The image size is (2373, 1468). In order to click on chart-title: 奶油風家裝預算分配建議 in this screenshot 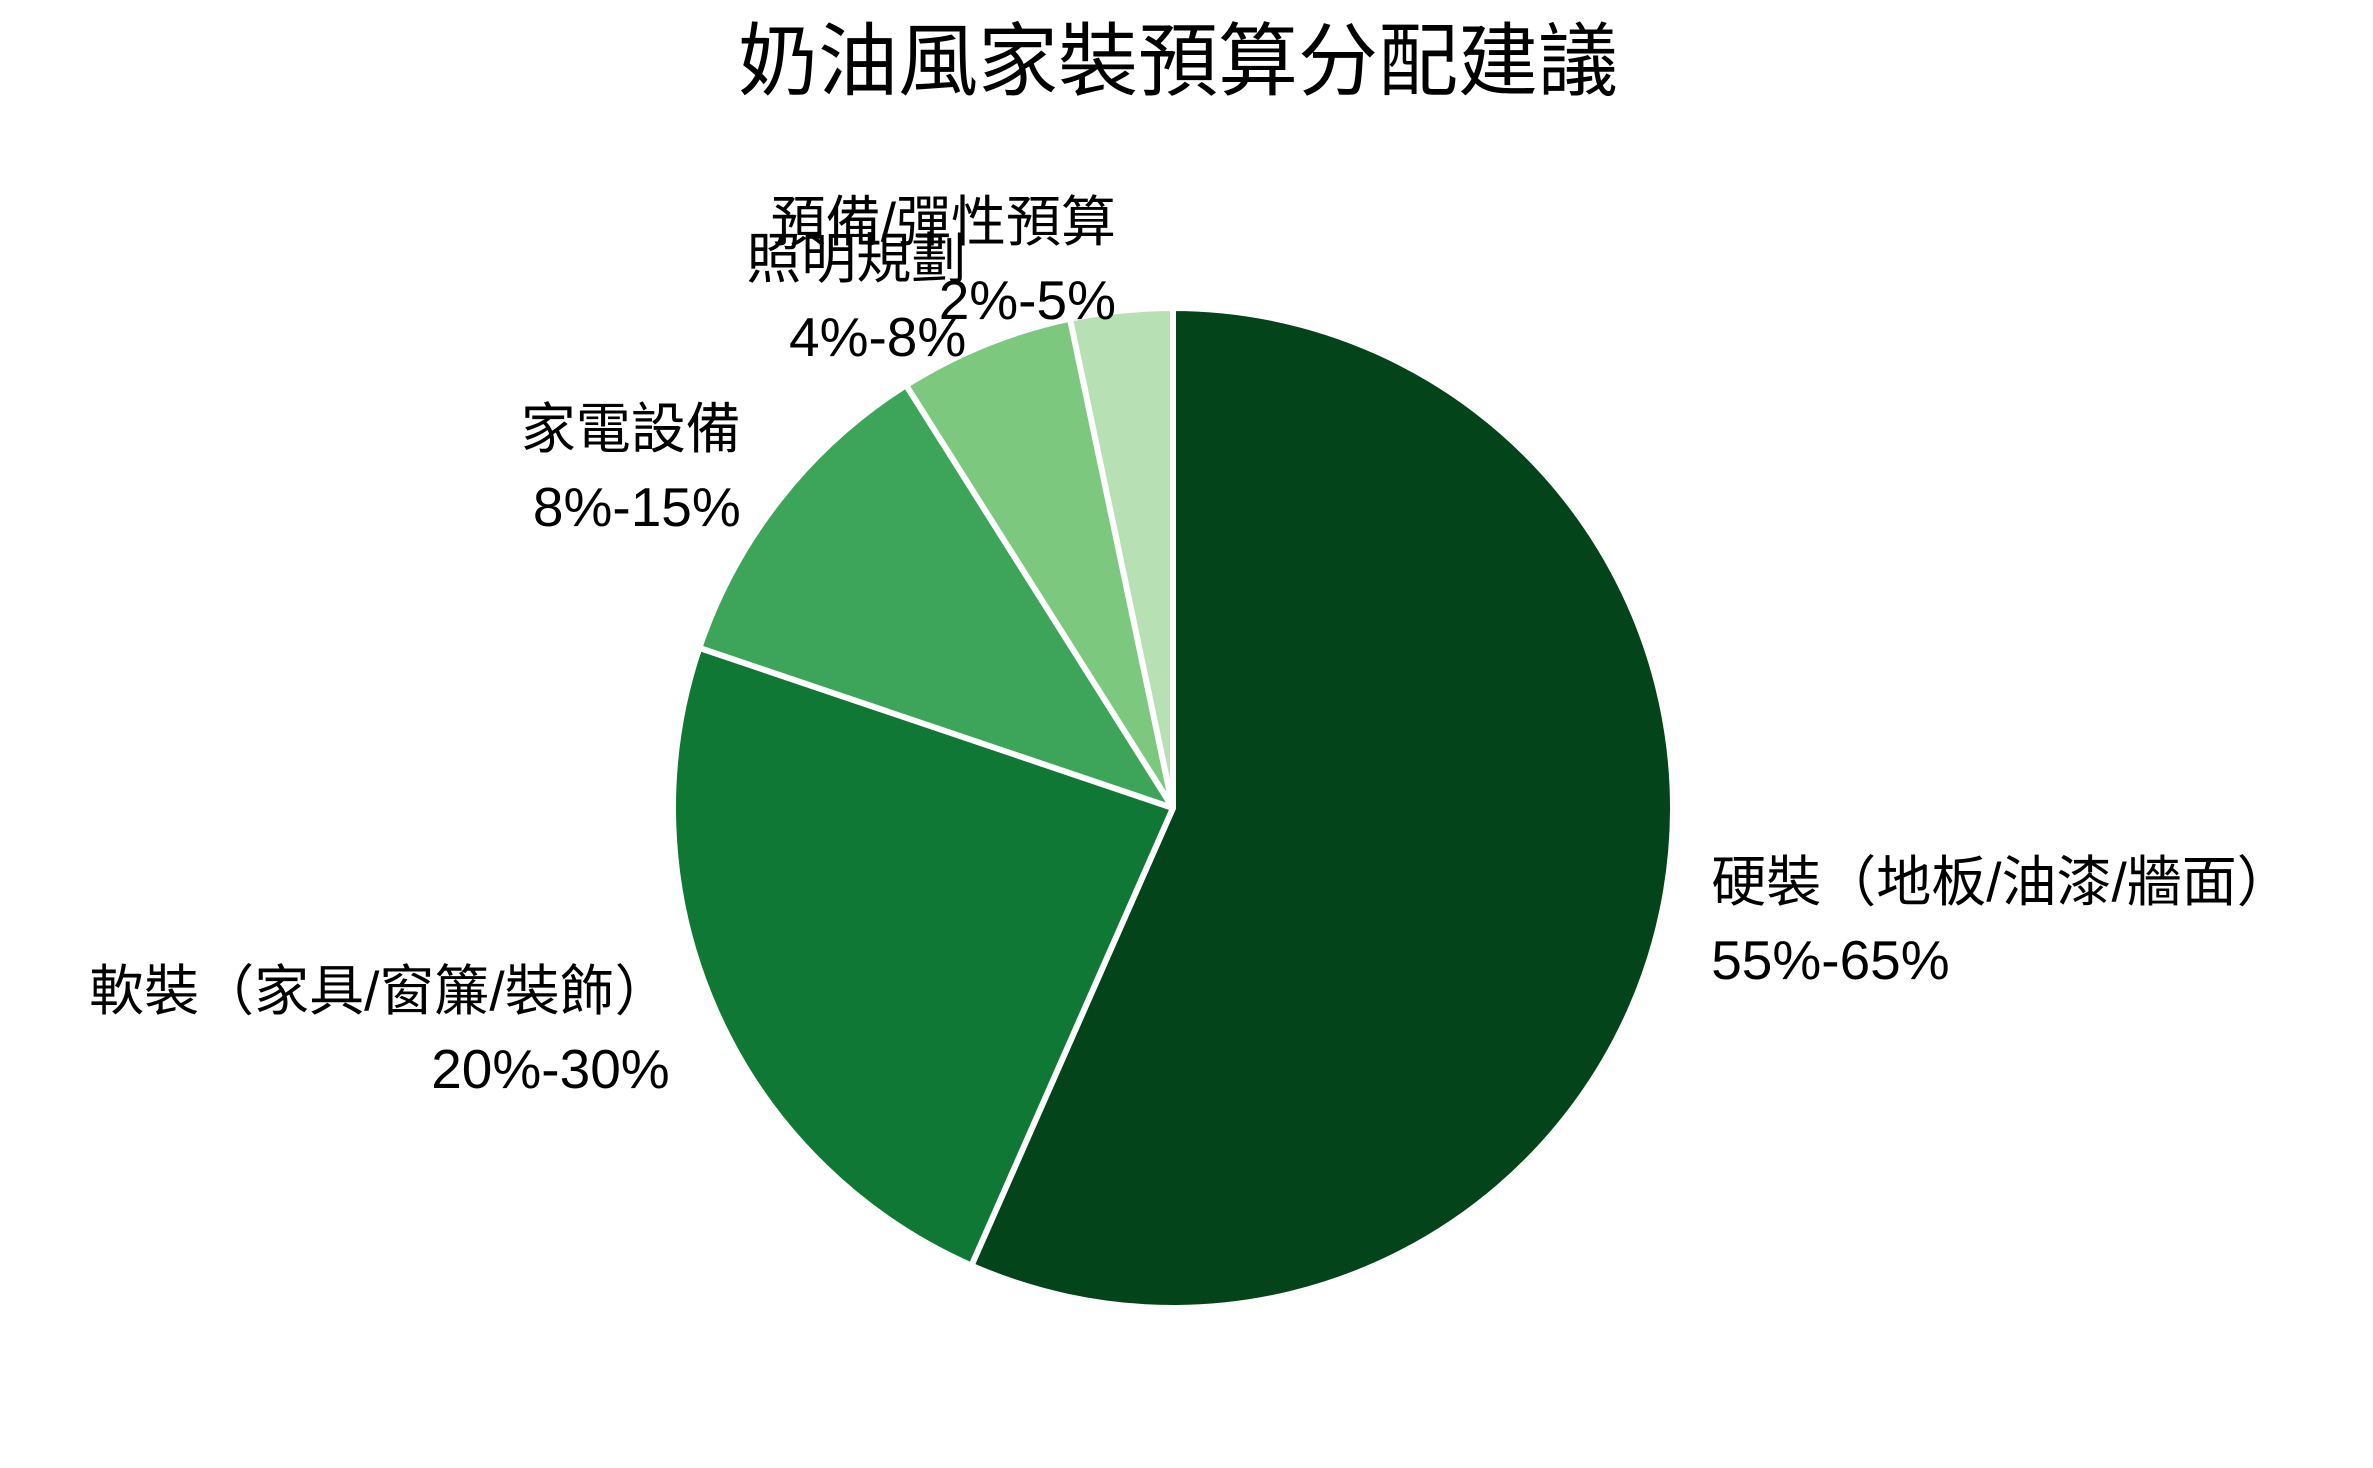, I will do `click(1178, 61)`.